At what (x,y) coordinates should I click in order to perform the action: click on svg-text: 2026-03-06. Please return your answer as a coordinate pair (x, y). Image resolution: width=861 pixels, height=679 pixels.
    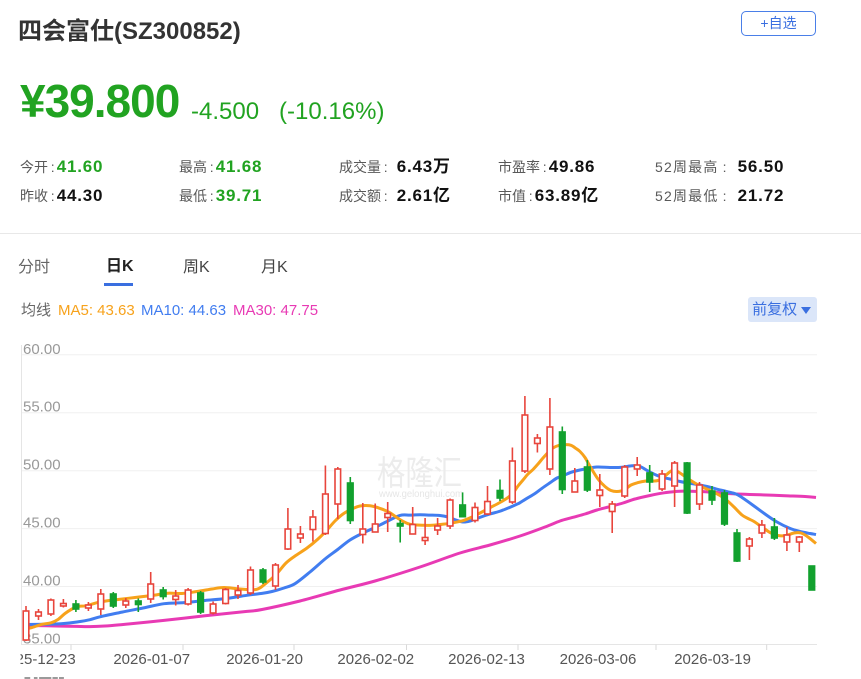
    Looking at the image, I should click on (598, 659).